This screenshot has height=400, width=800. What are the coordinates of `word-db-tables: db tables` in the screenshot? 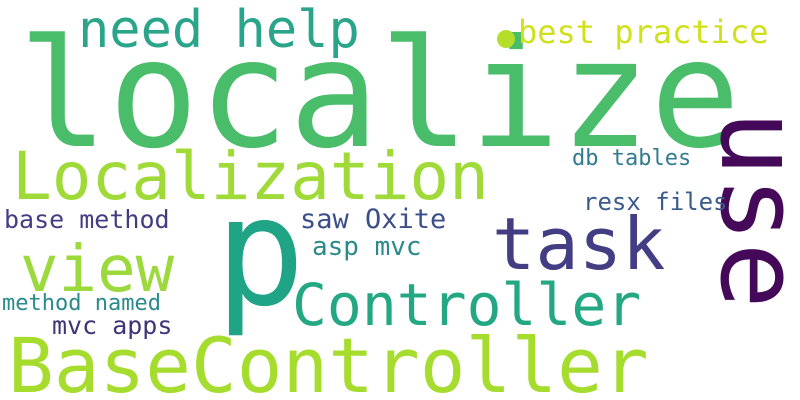 It's located at (632, 158).